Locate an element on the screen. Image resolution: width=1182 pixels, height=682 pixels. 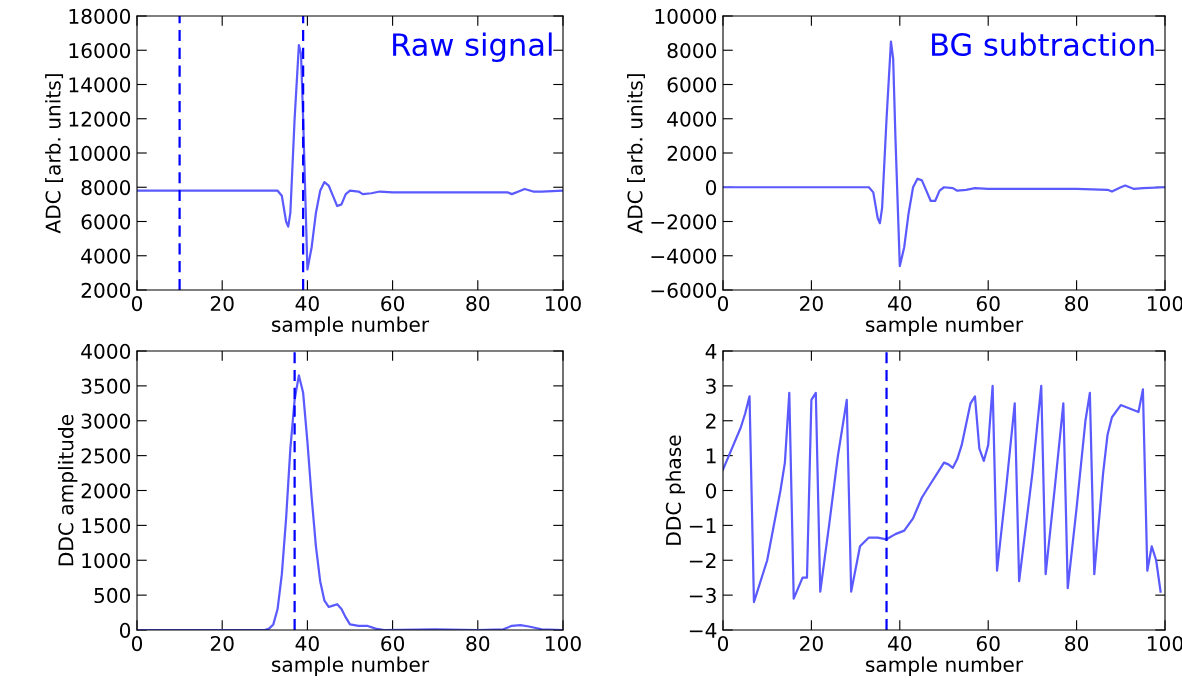
y-tick-label: −1 is located at coordinates (702, 526).